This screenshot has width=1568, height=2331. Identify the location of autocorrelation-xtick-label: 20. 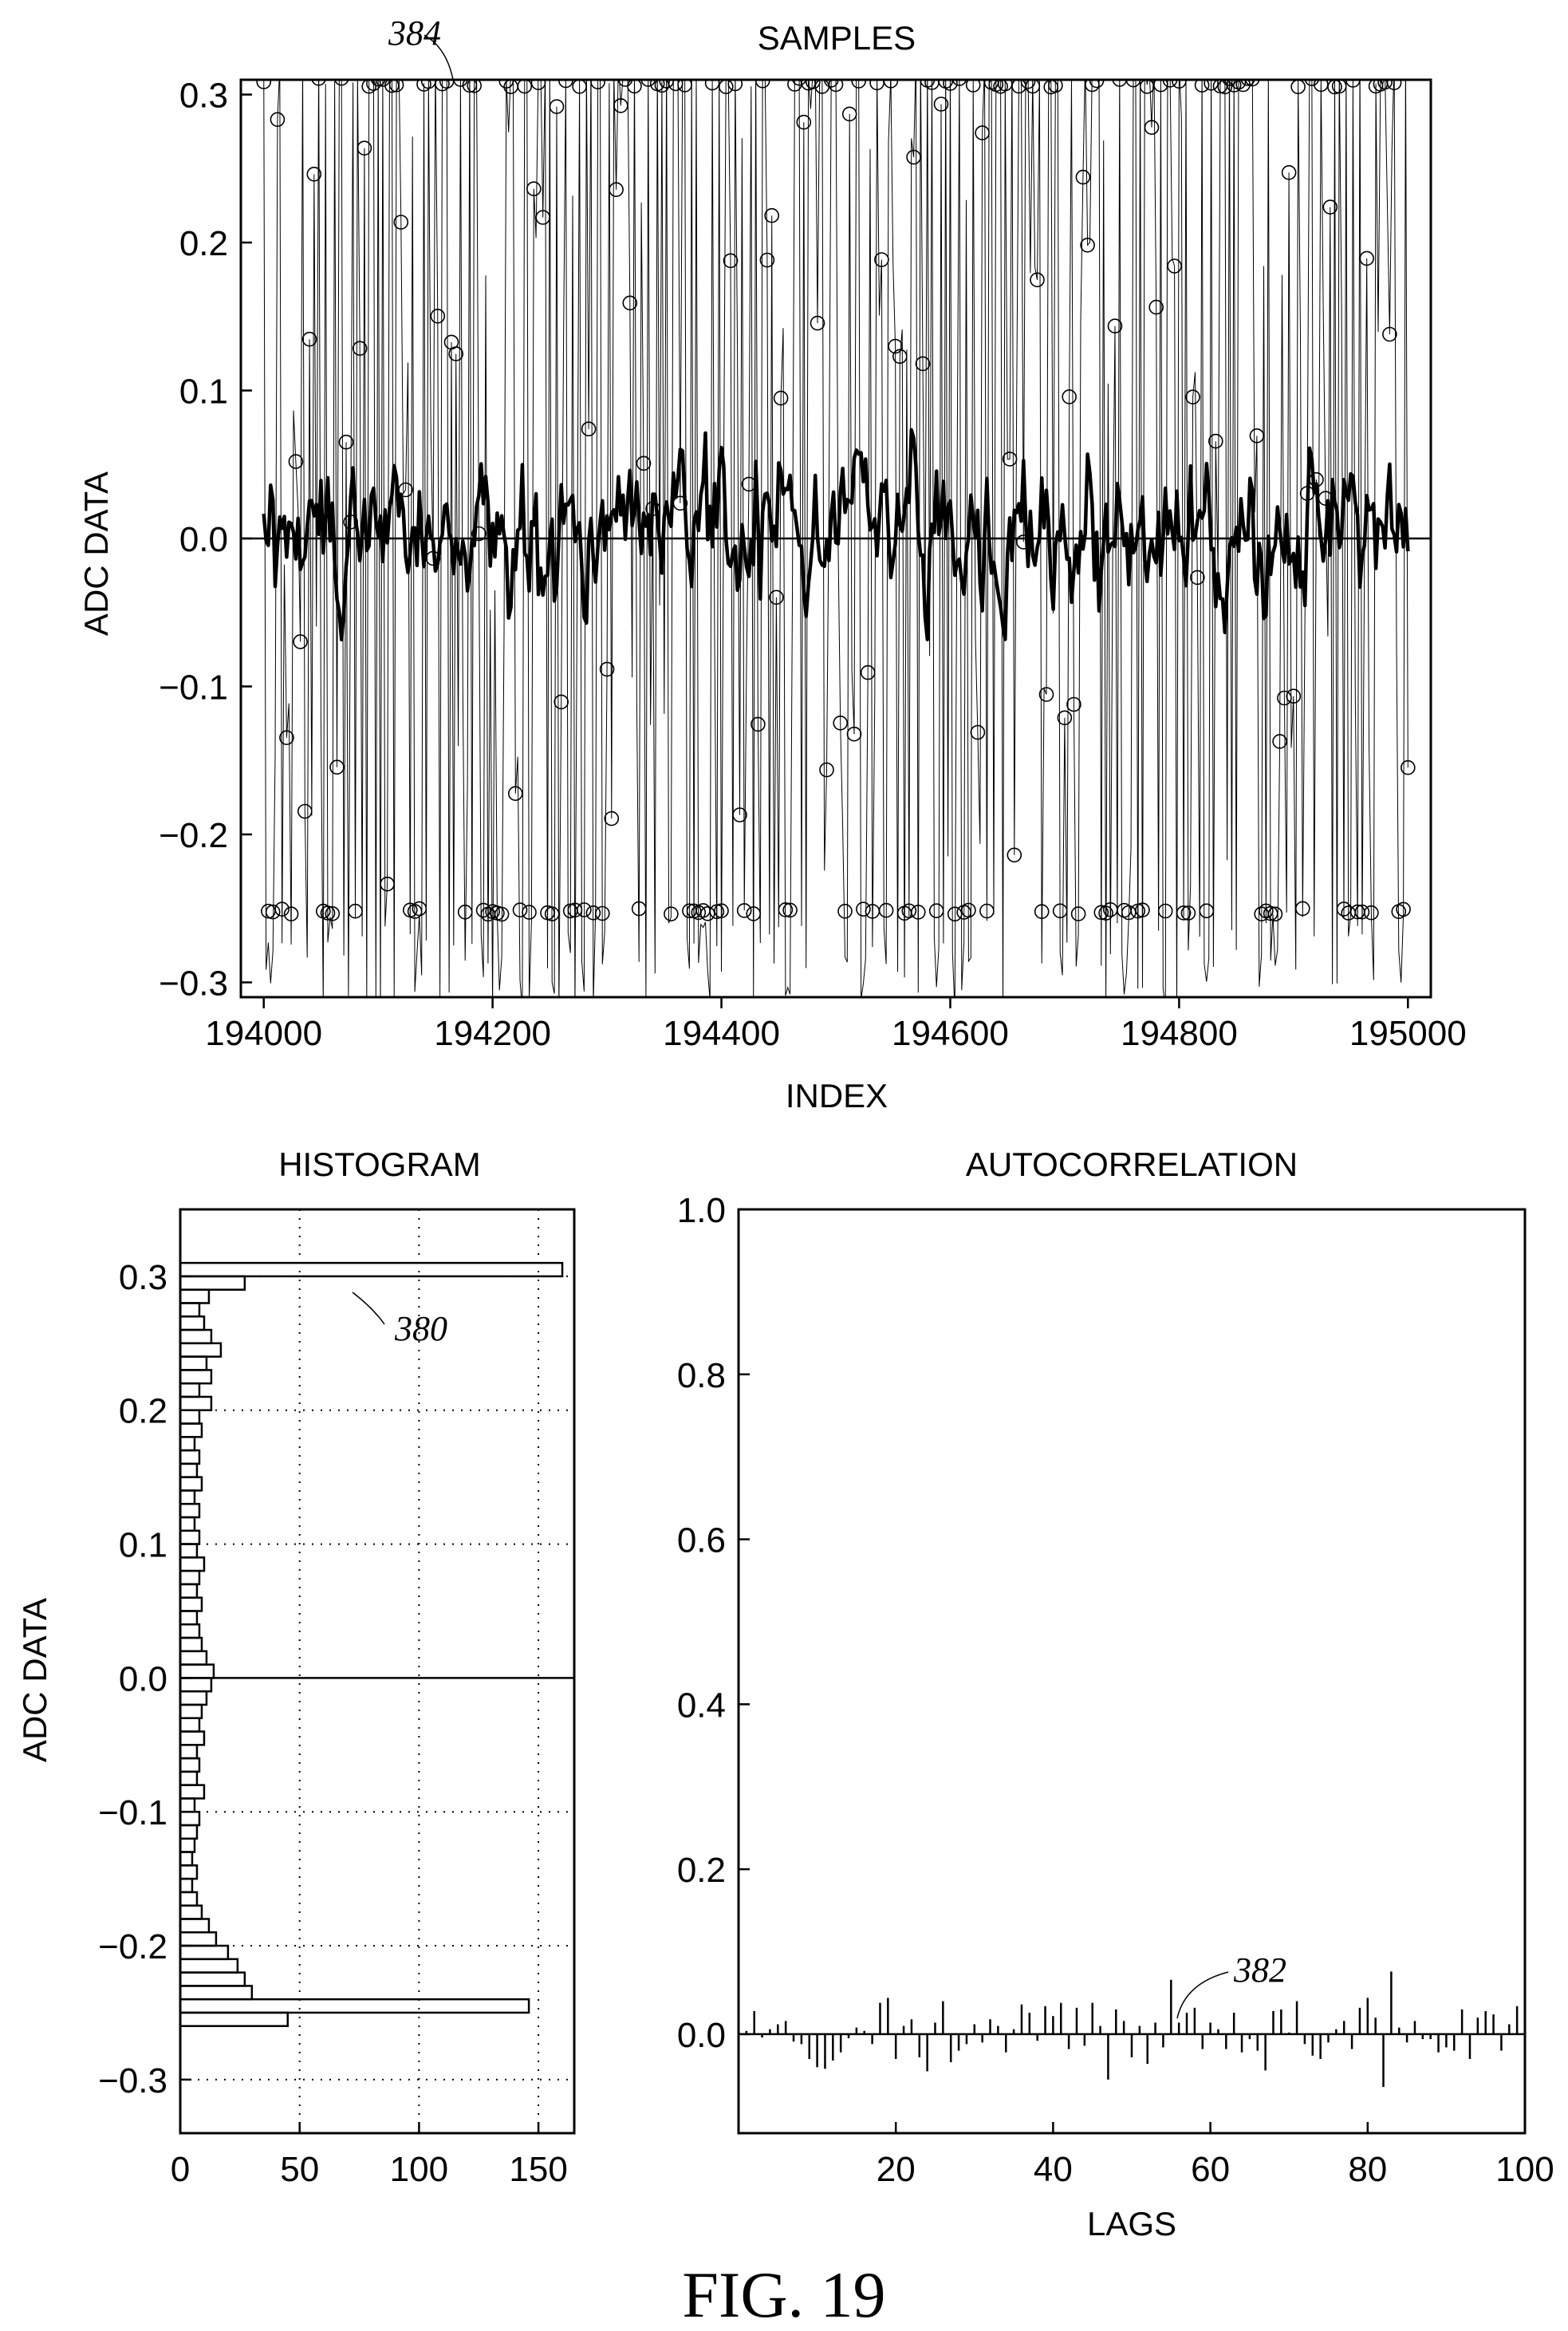
(896, 2169).